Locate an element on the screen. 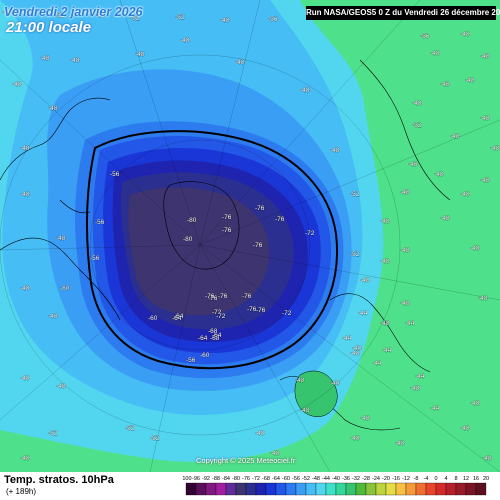  scale-tick-label: -60 is located at coordinates (286, 479).